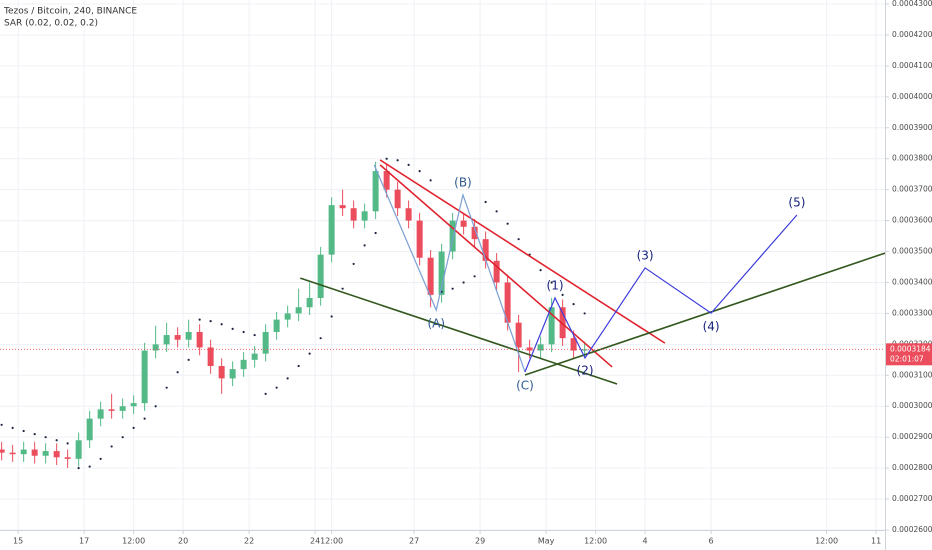  I want to click on wave-label: (3), so click(645, 255).